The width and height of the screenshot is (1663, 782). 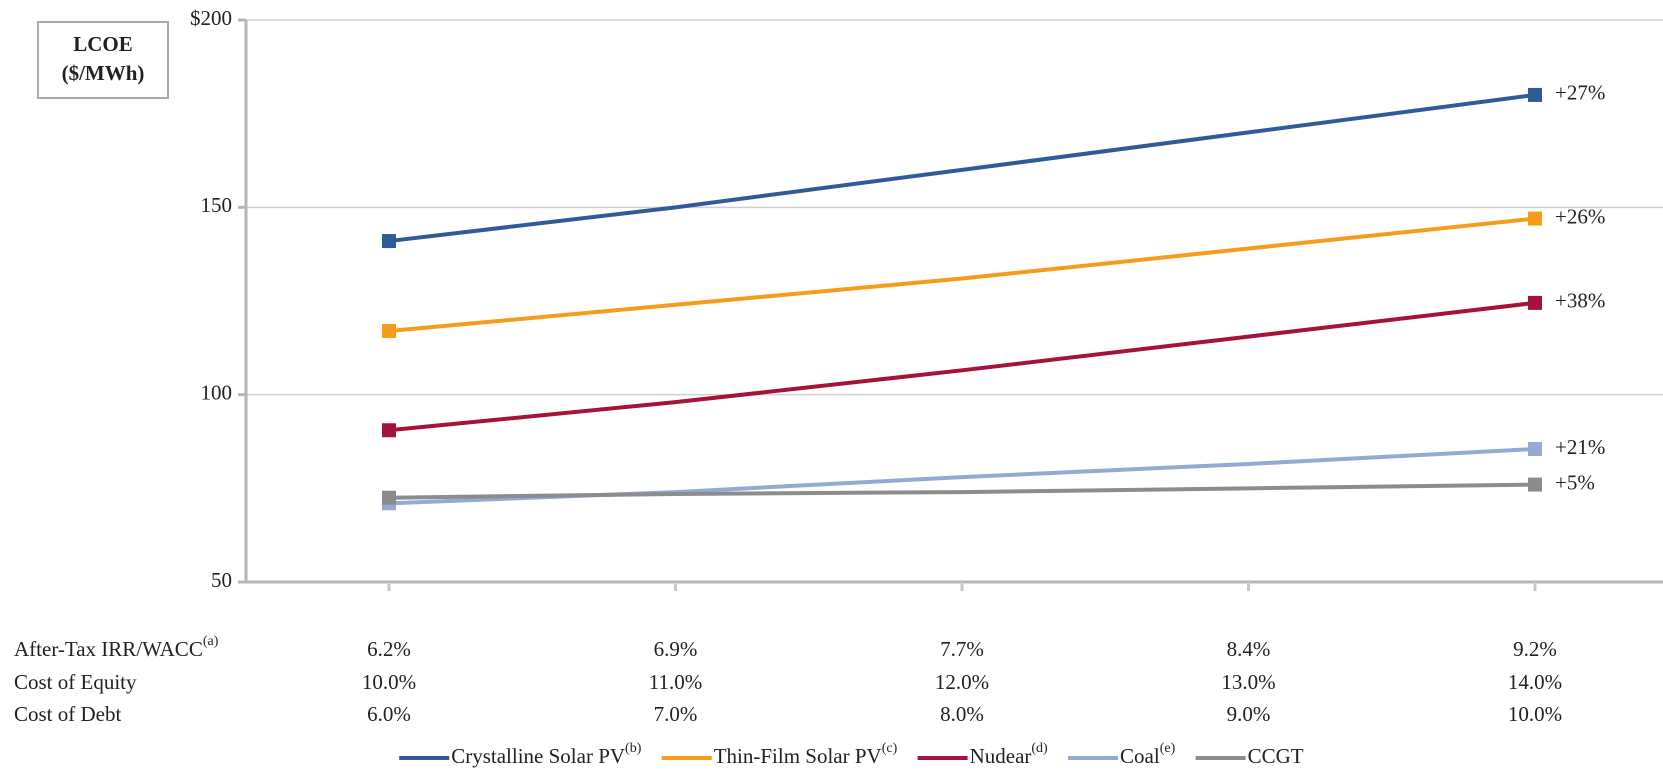 What do you see at coordinates (211, 641) in the screenshot?
I see `x-label-note: (a)` at bounding box center [211, 641].